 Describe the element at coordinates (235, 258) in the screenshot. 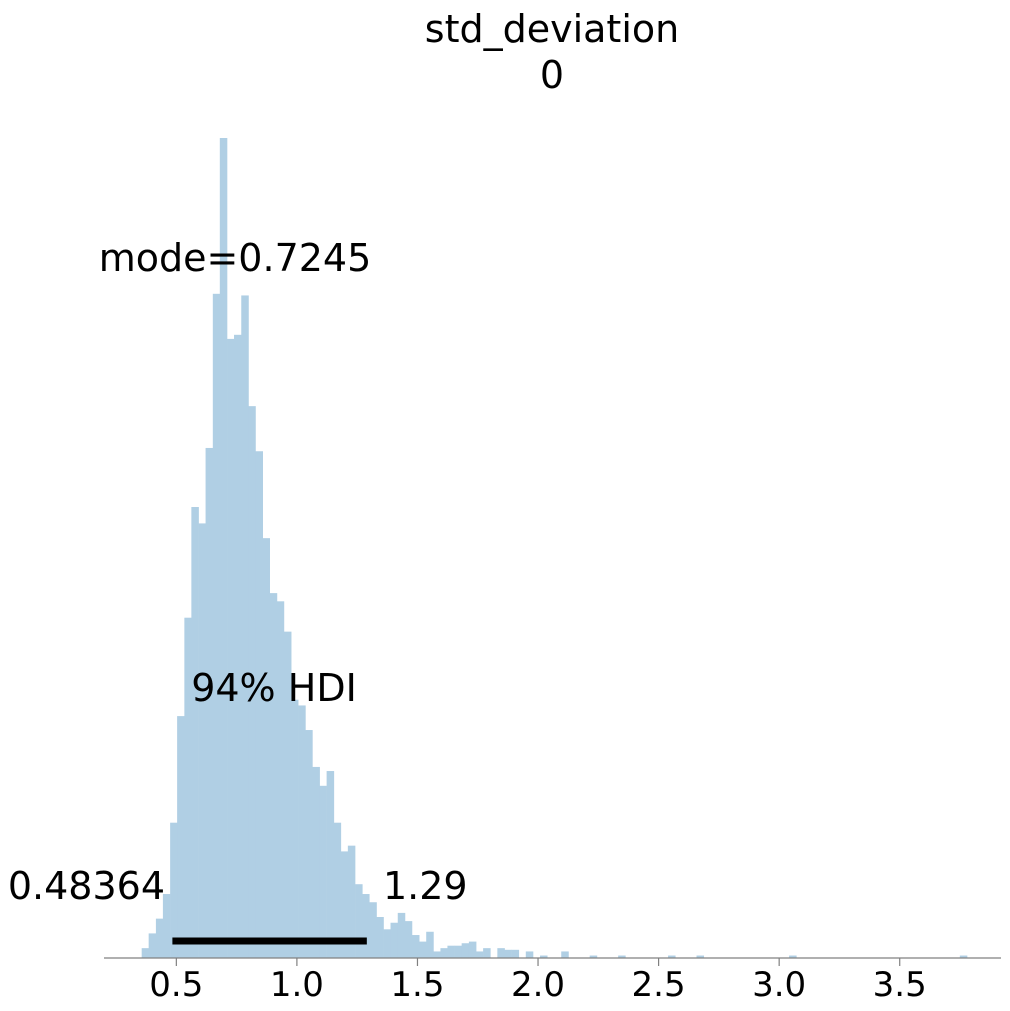

I see `mode-annotation: mode=0.7245` at that location.